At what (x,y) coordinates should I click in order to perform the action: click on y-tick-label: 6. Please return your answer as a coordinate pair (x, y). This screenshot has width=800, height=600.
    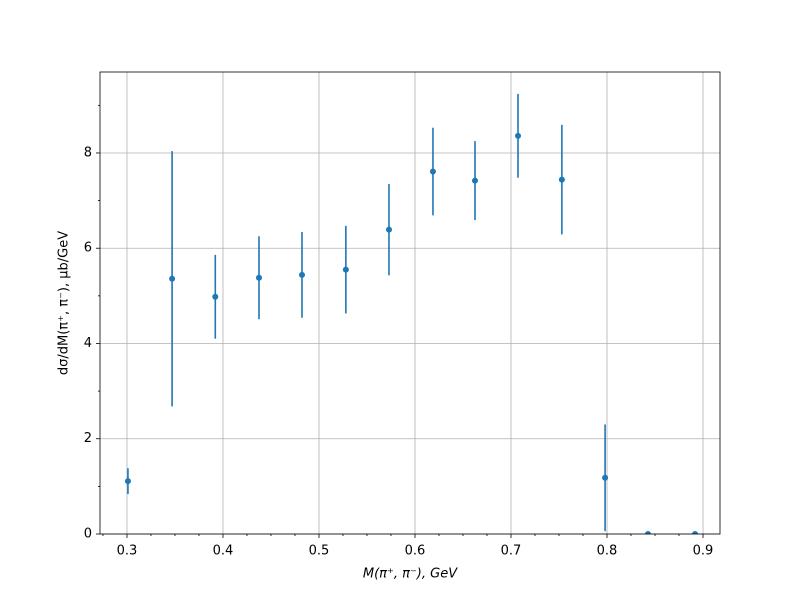
    Looking at the image, I should click on (88, 248).